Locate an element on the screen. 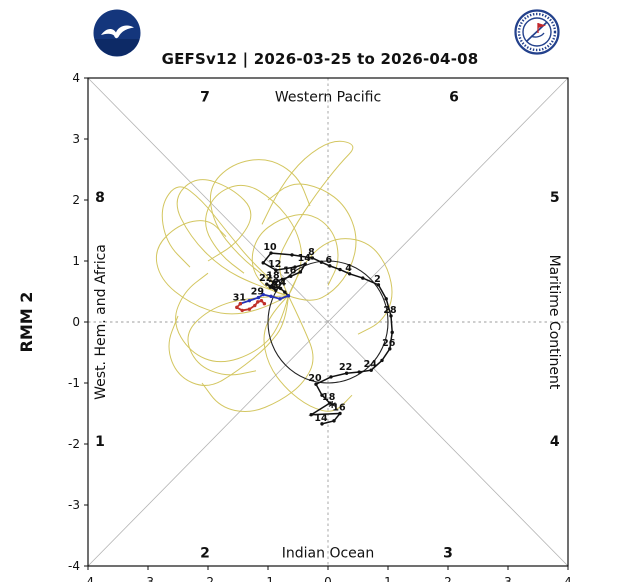  phase-label-6: 6 is located at coordinates (454, 97).